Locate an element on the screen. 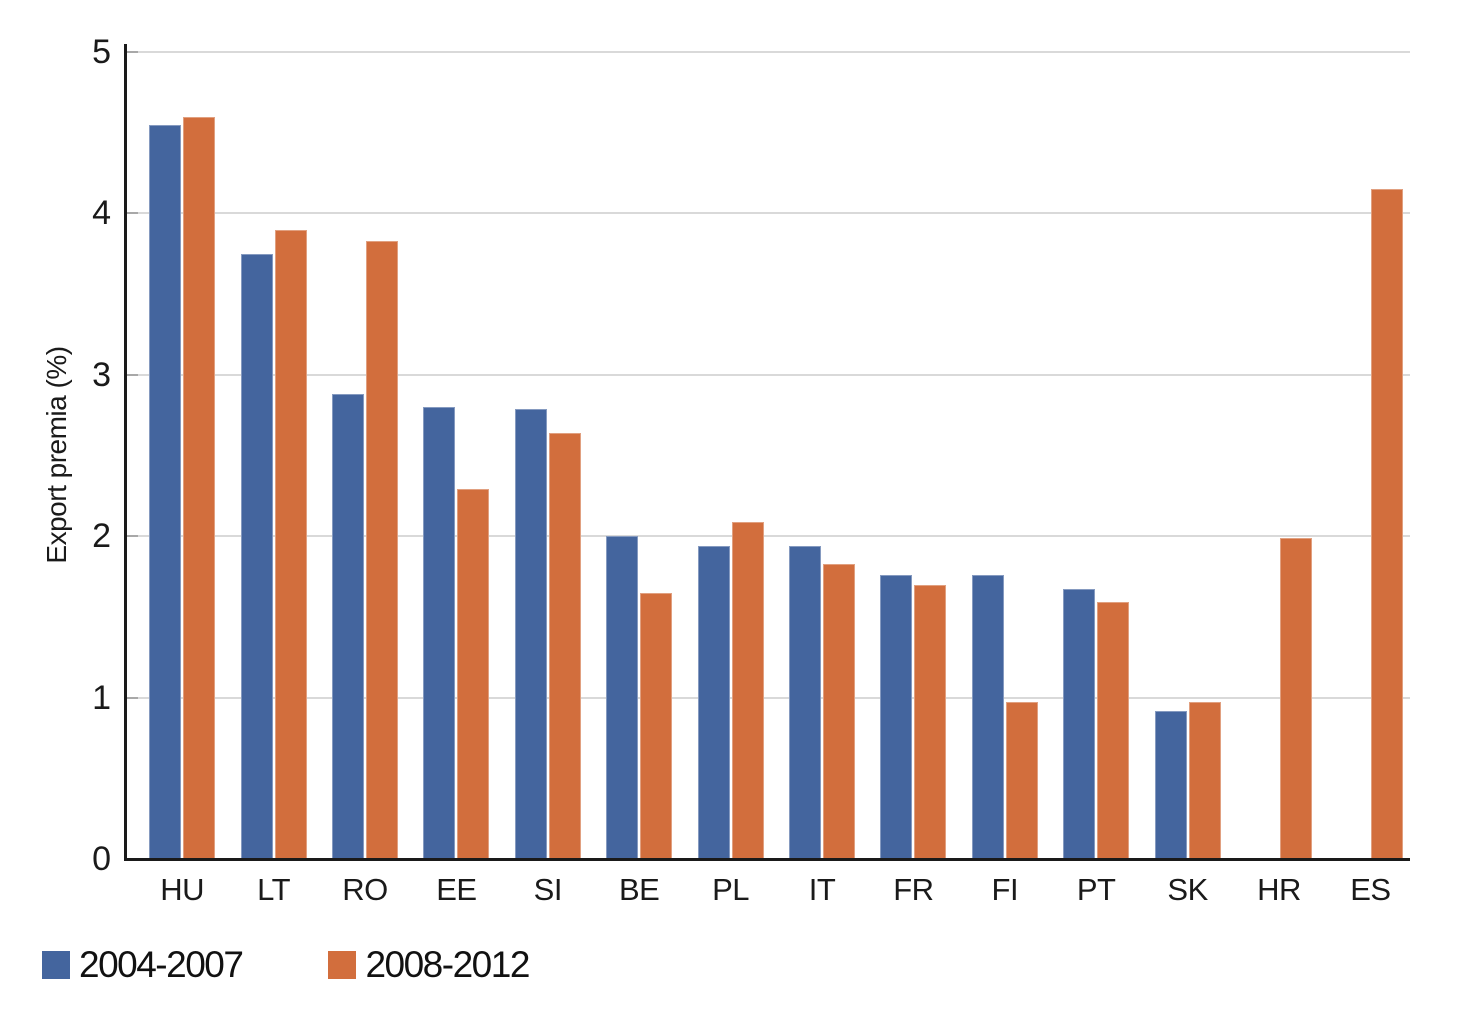  y-axis-line is located at coordinates (125, 452).